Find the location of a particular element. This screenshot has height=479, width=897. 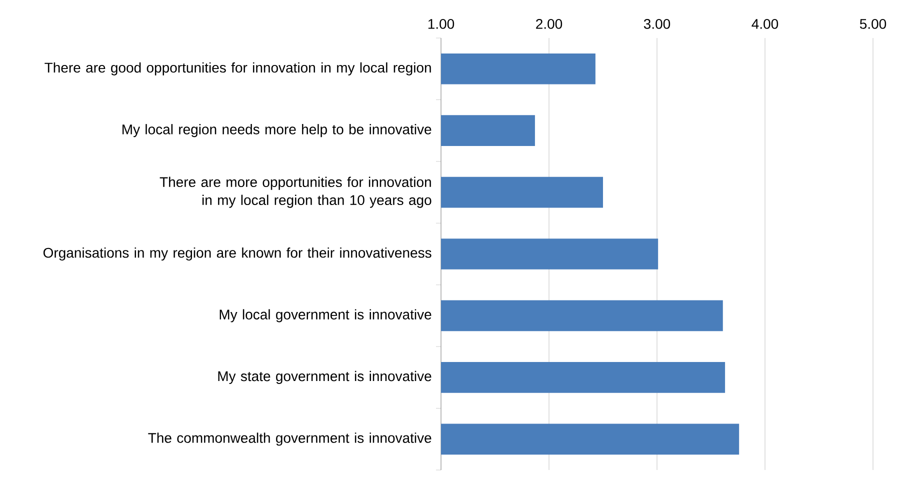

y-tick-label: My local government is innovative is located at coordinates (326, 315).